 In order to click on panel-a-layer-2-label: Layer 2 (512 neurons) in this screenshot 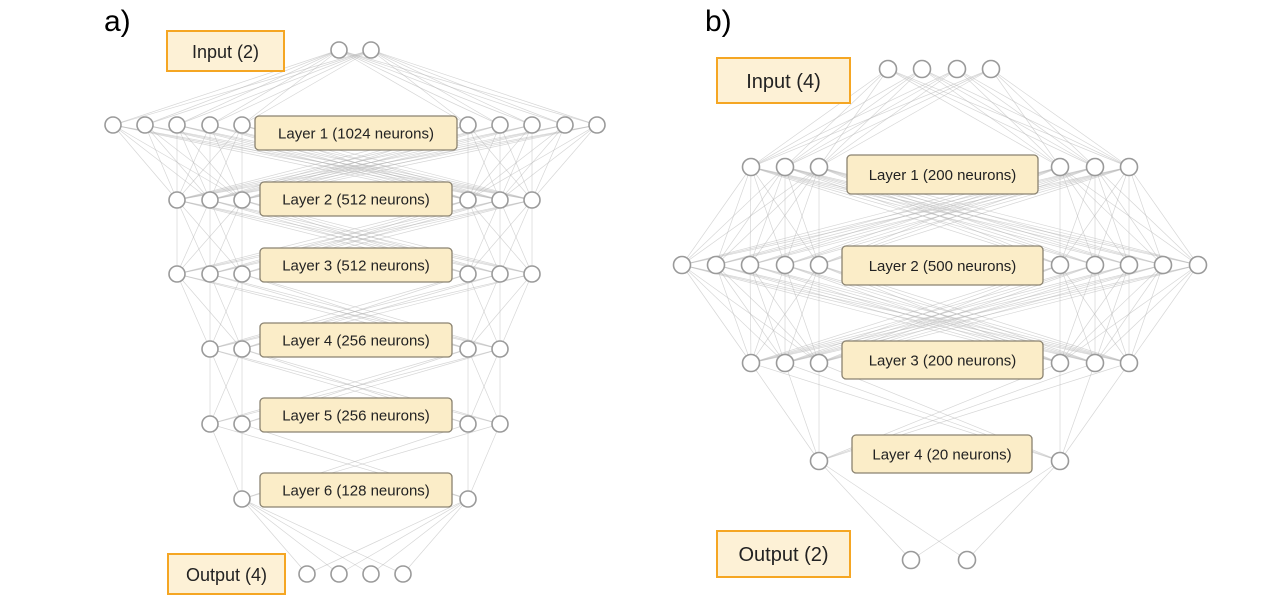, I will do `click(356, 199)`.